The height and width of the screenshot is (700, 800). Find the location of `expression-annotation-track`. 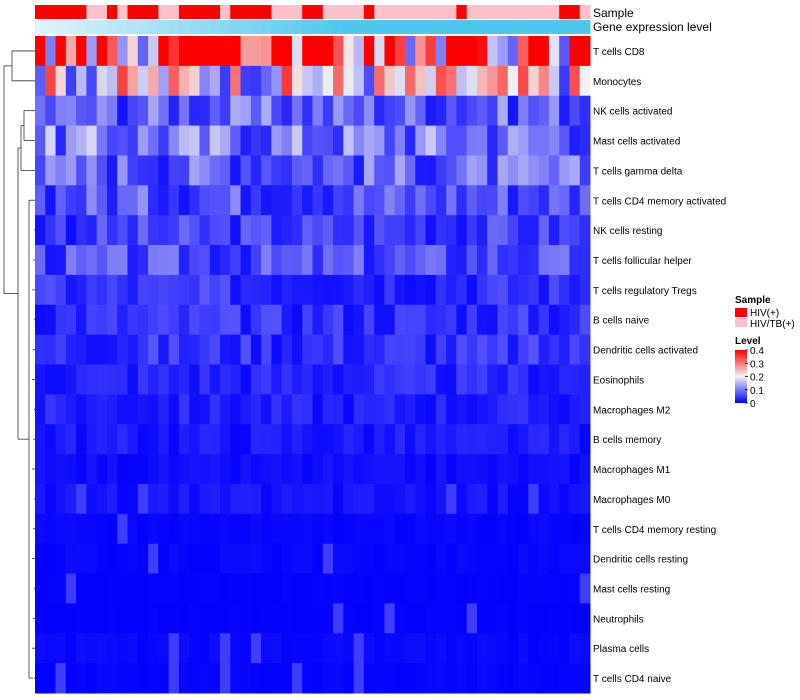

expression-annotation-track is located at coordinates (313, 27).